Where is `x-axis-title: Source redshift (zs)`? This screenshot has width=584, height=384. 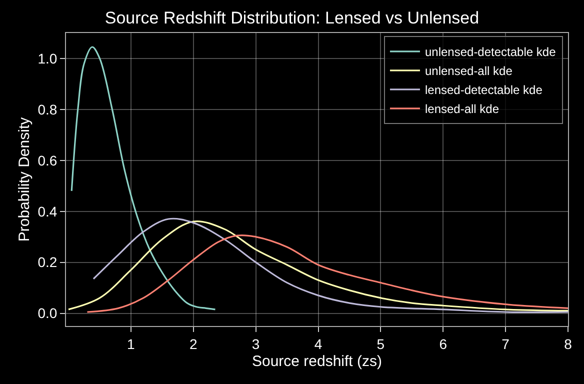
x-axis-title: Source redshift (zs) is located at coordinates (317, 361).